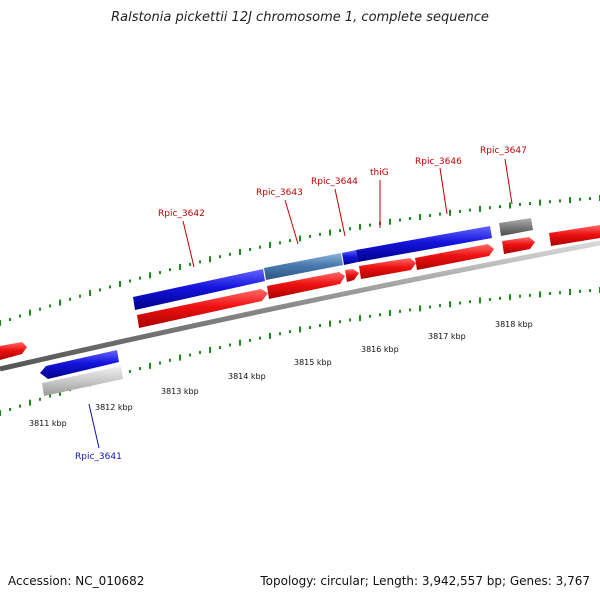  Describe the element at coordinates (313, 362) in the screenshot. I see `scale-label-3815: 3815 kbp` at that location.